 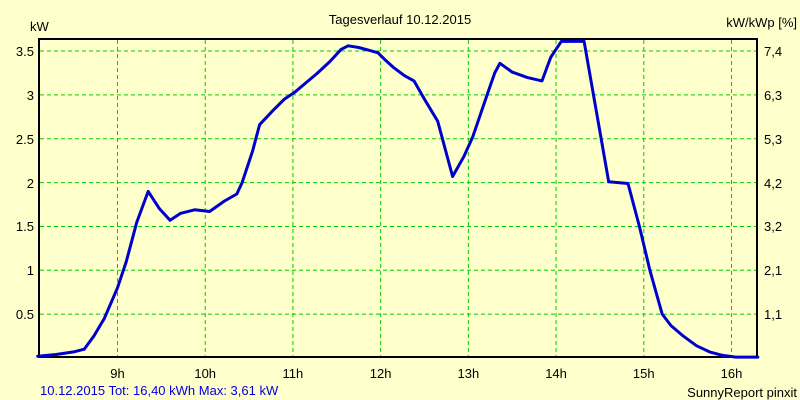 What do you see at coordinates (773, 271) in the screenshot?
I see `right-axis-tick-label: 2,1` at bounding box center [773, 271].